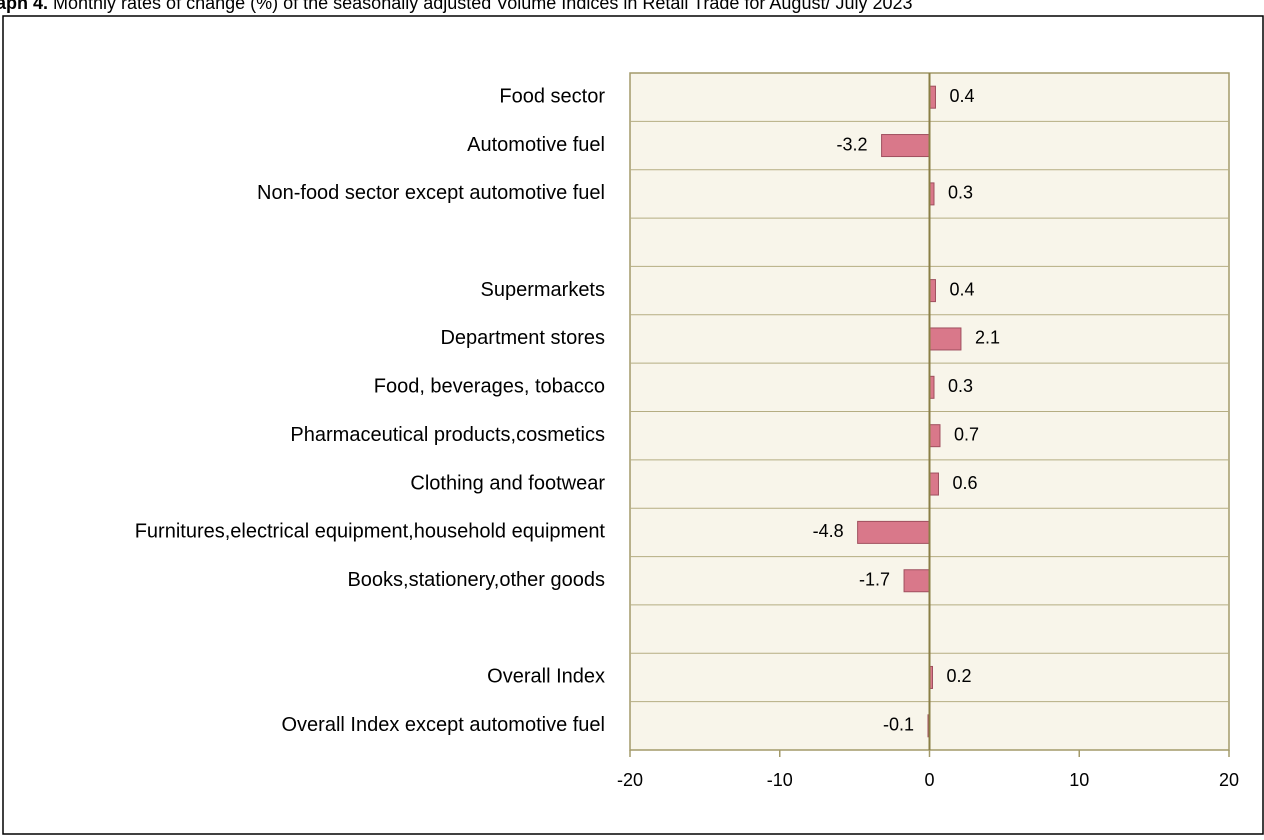  Describe the element at coordinates (1079, 780) in the screenshot. I see `x-tick-label: 10` at that location.